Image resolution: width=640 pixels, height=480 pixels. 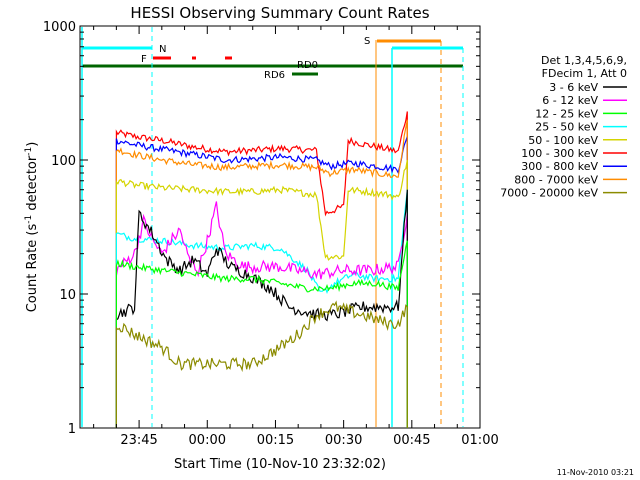 What do you see at coordinates (479, 440) in the screenshot?
I see `x-tick-label: 01:00` at bounding box center [479, 440].